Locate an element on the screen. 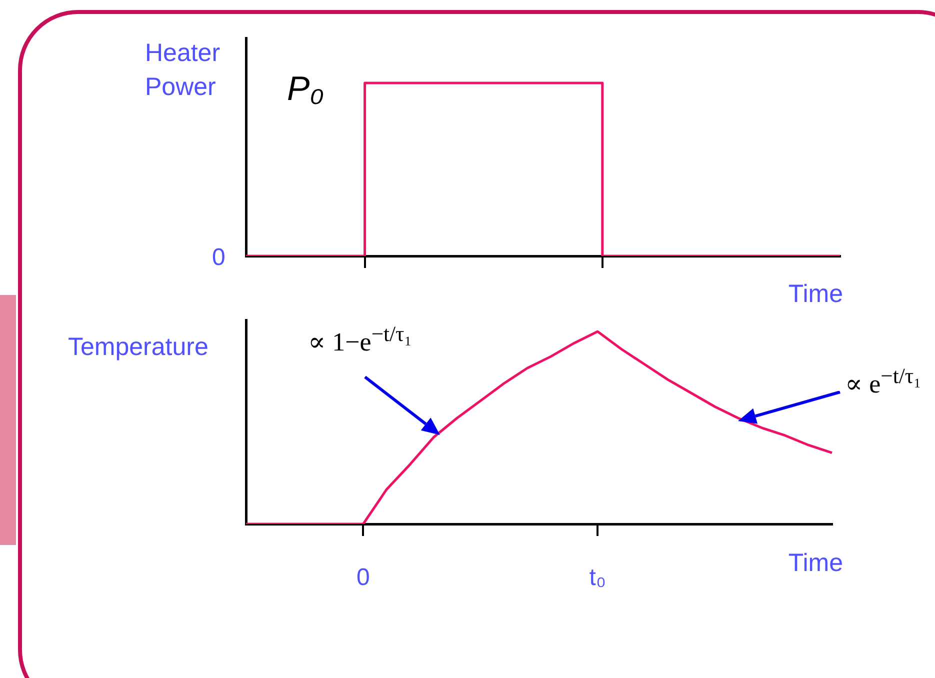  y-axis-title: Temperature is located at coordinates (139, 347).